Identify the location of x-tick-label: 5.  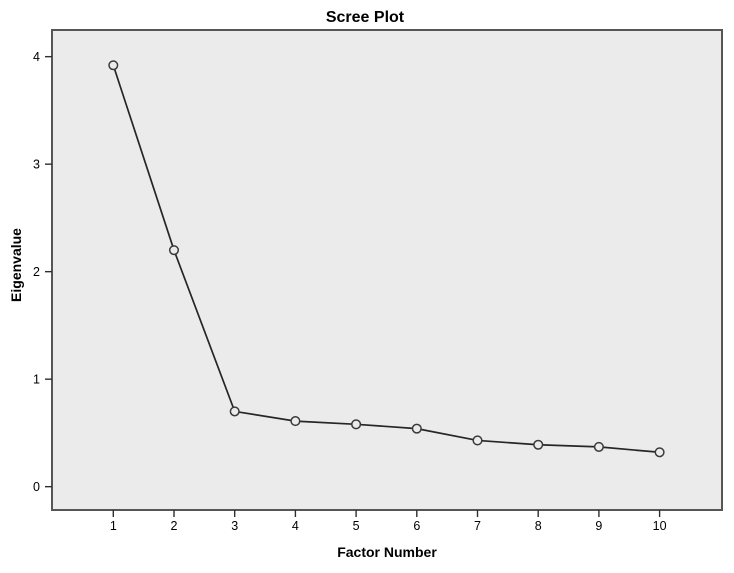
(356, 526).